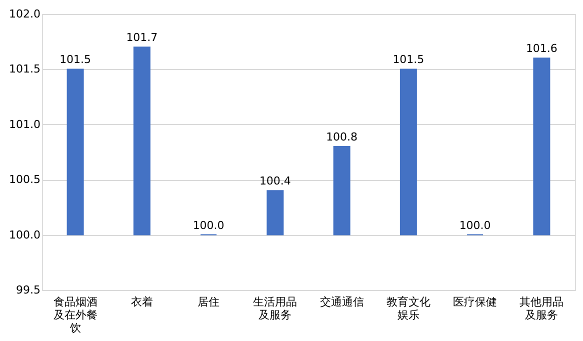 This screenshot has height=341, width=583. I want to click on x-tick-label: 食品烟酒及在外餐饮, so click(75, 315).